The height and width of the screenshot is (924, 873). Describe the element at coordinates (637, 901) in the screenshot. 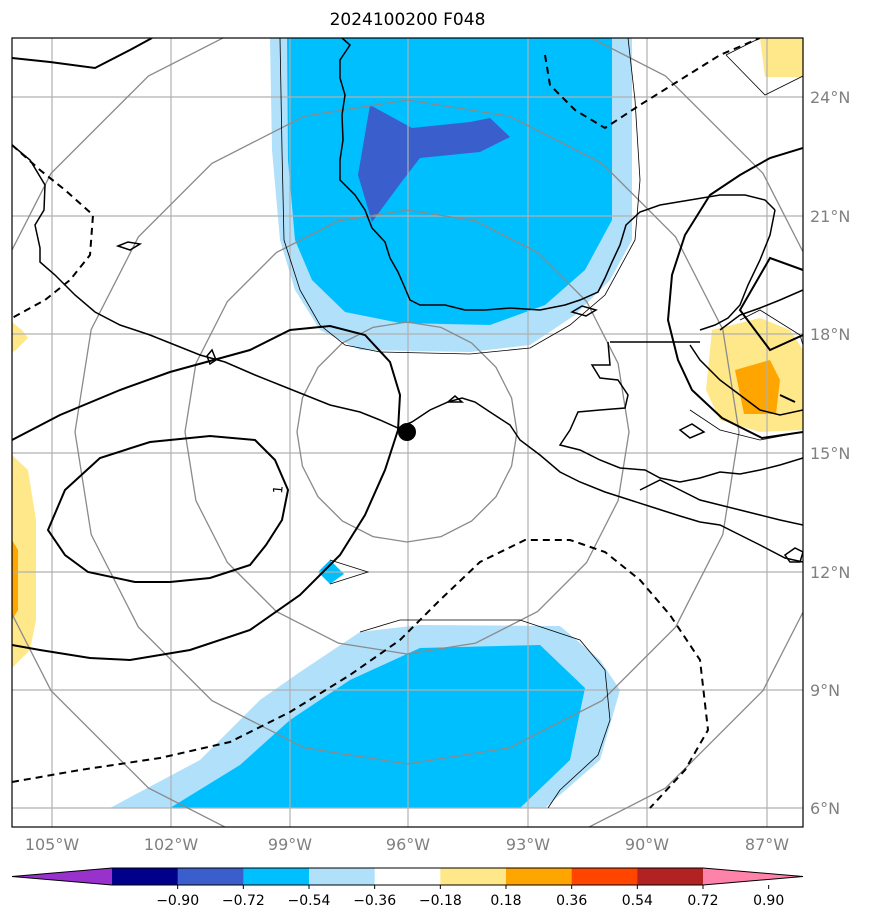

I see `colorbar-tick-label: 0.54` at that location.